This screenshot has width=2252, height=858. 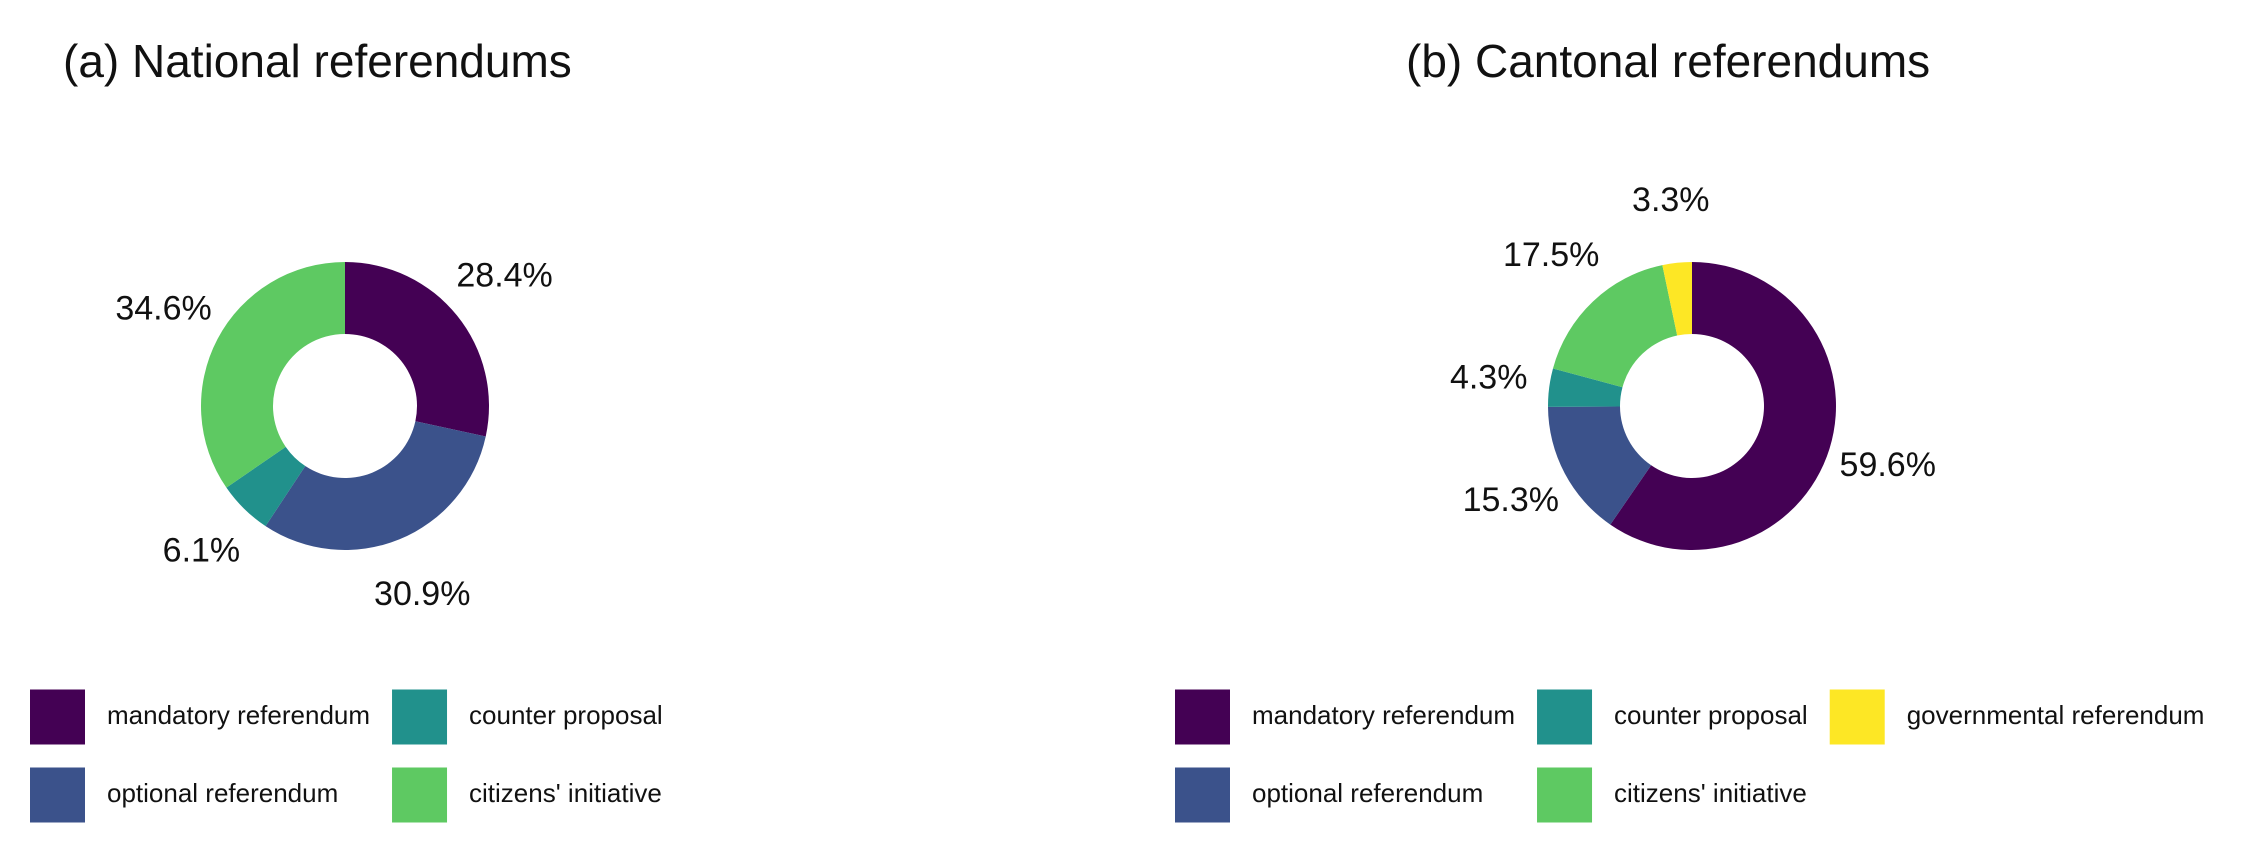 I want to click on value-label: 15.3%, so click(x=1511, y=500).